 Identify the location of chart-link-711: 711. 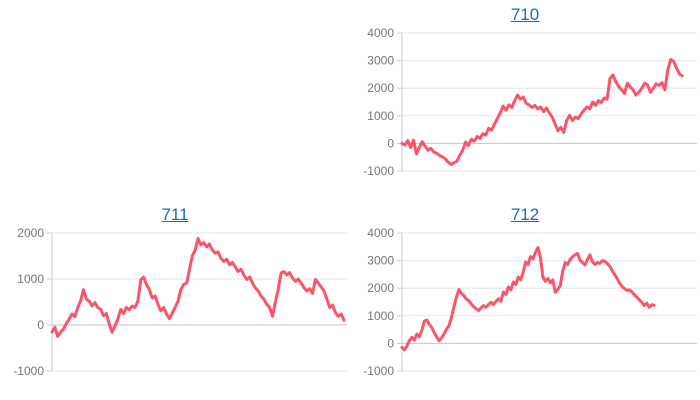
(175, 214).